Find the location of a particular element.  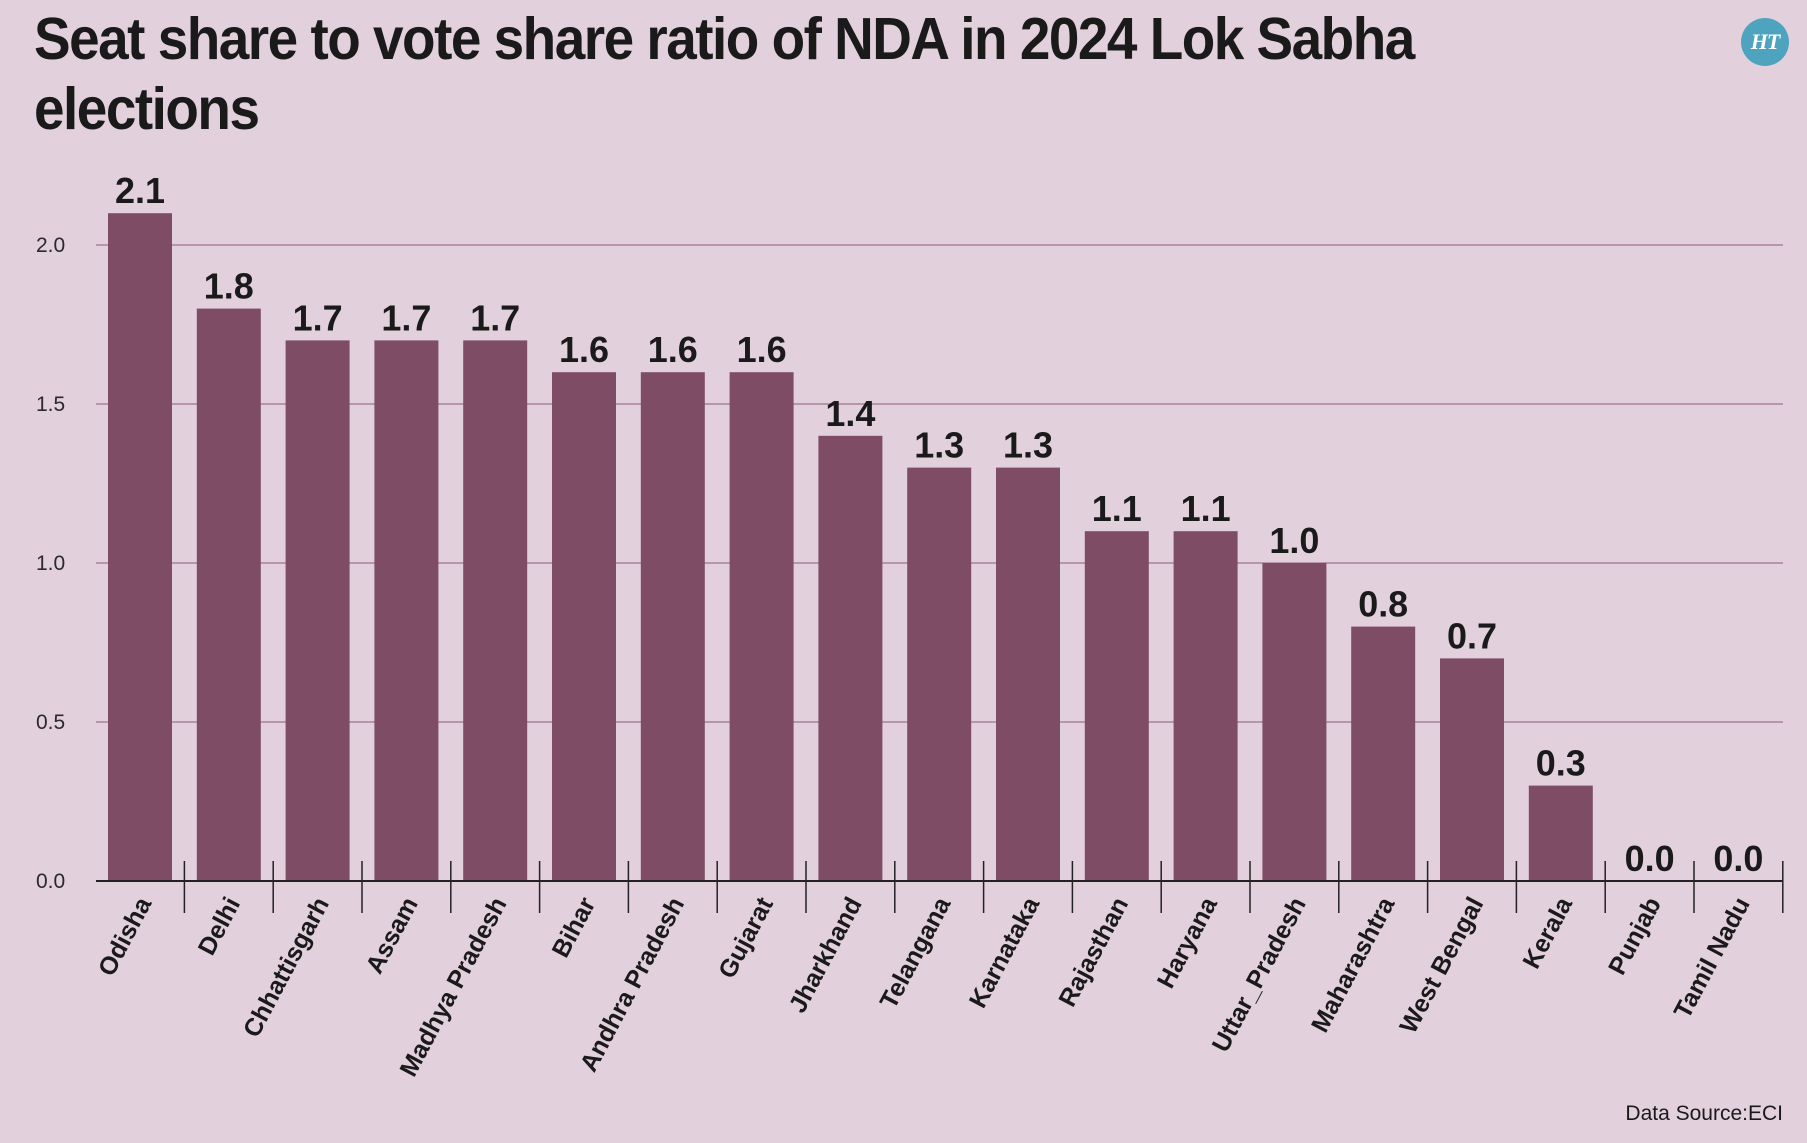

bar-value-label: 1.0 is located at coordinates (1294, 540).